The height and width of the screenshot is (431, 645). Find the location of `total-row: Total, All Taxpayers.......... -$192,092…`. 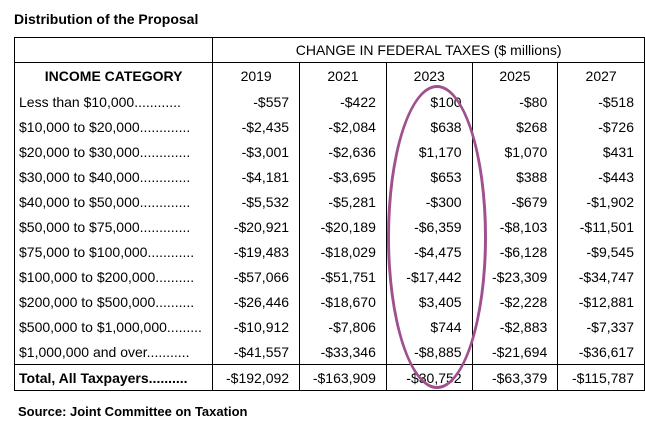

total-row: Total, All Taxpayers.......... -$192,092… is located at coordinates (329, 377).